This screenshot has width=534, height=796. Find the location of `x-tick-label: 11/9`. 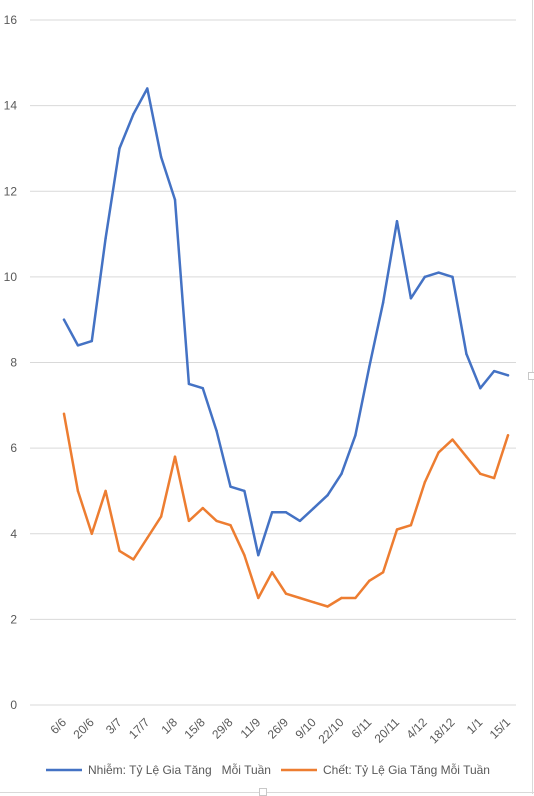

x-tick-label: 11/9 is located at coordinates (251, 728).